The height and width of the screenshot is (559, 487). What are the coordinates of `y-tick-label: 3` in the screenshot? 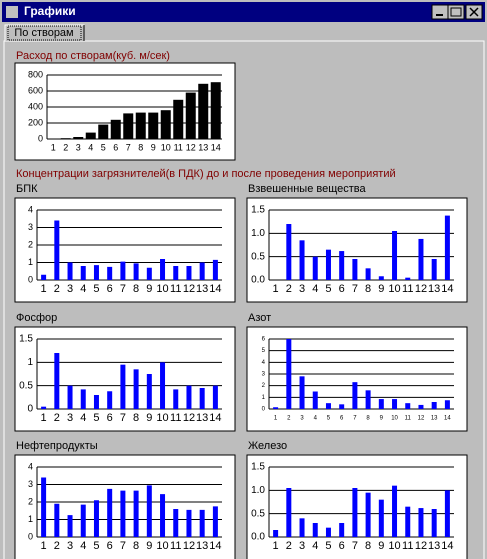 It's located at (30, 227).